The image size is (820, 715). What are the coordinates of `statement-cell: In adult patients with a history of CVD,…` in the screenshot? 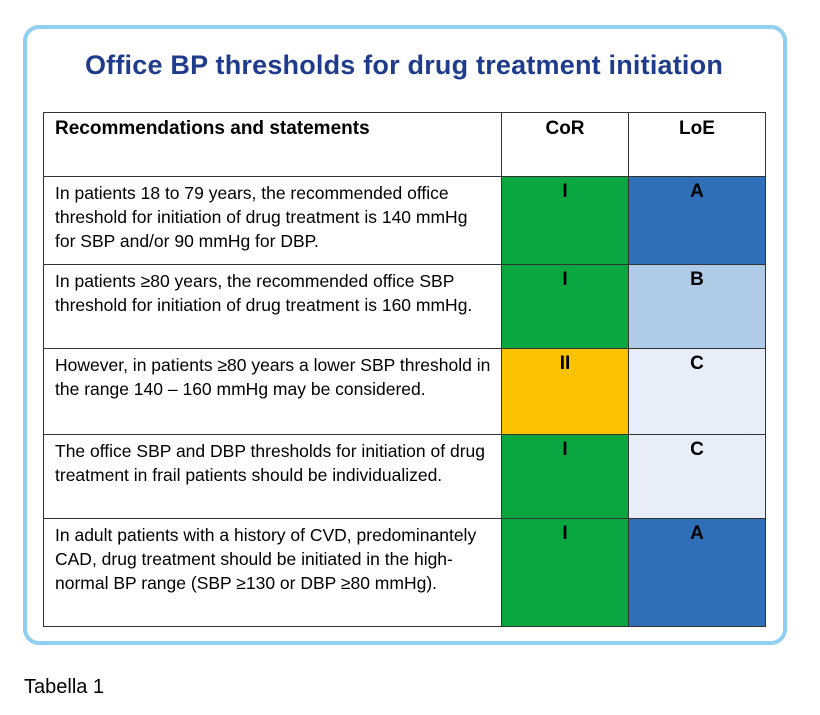 It's located at (272, 572).